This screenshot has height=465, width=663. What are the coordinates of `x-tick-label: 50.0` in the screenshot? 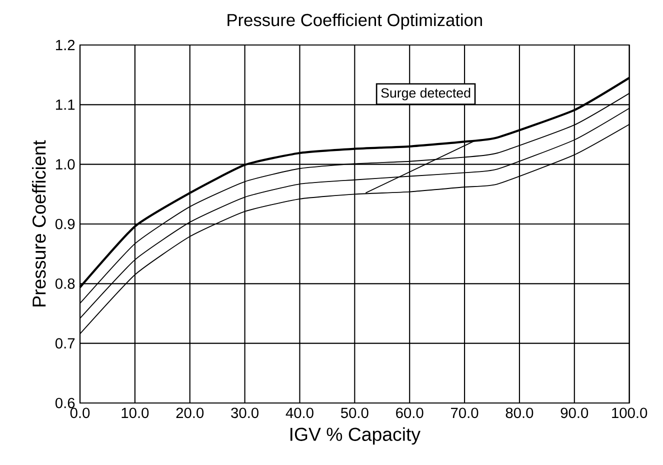 It's located at (354, 413).